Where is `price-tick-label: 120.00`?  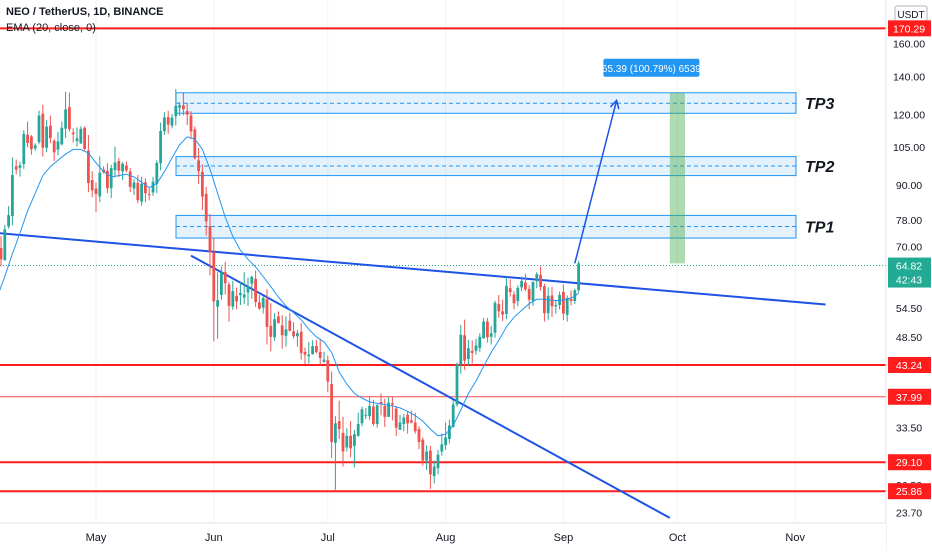 price-tick-label: 120.00 is located at coordinates (909, 115).